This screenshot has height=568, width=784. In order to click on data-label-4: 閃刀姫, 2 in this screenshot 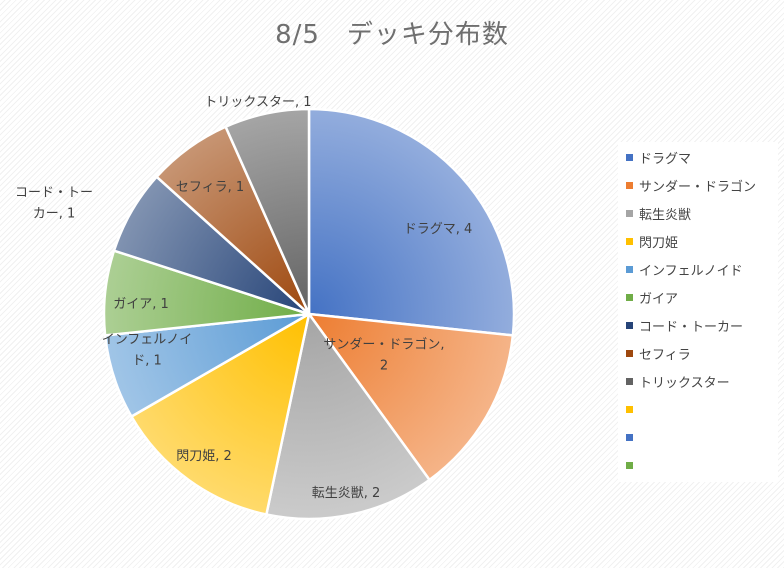, I will do `click(204, 456)`.